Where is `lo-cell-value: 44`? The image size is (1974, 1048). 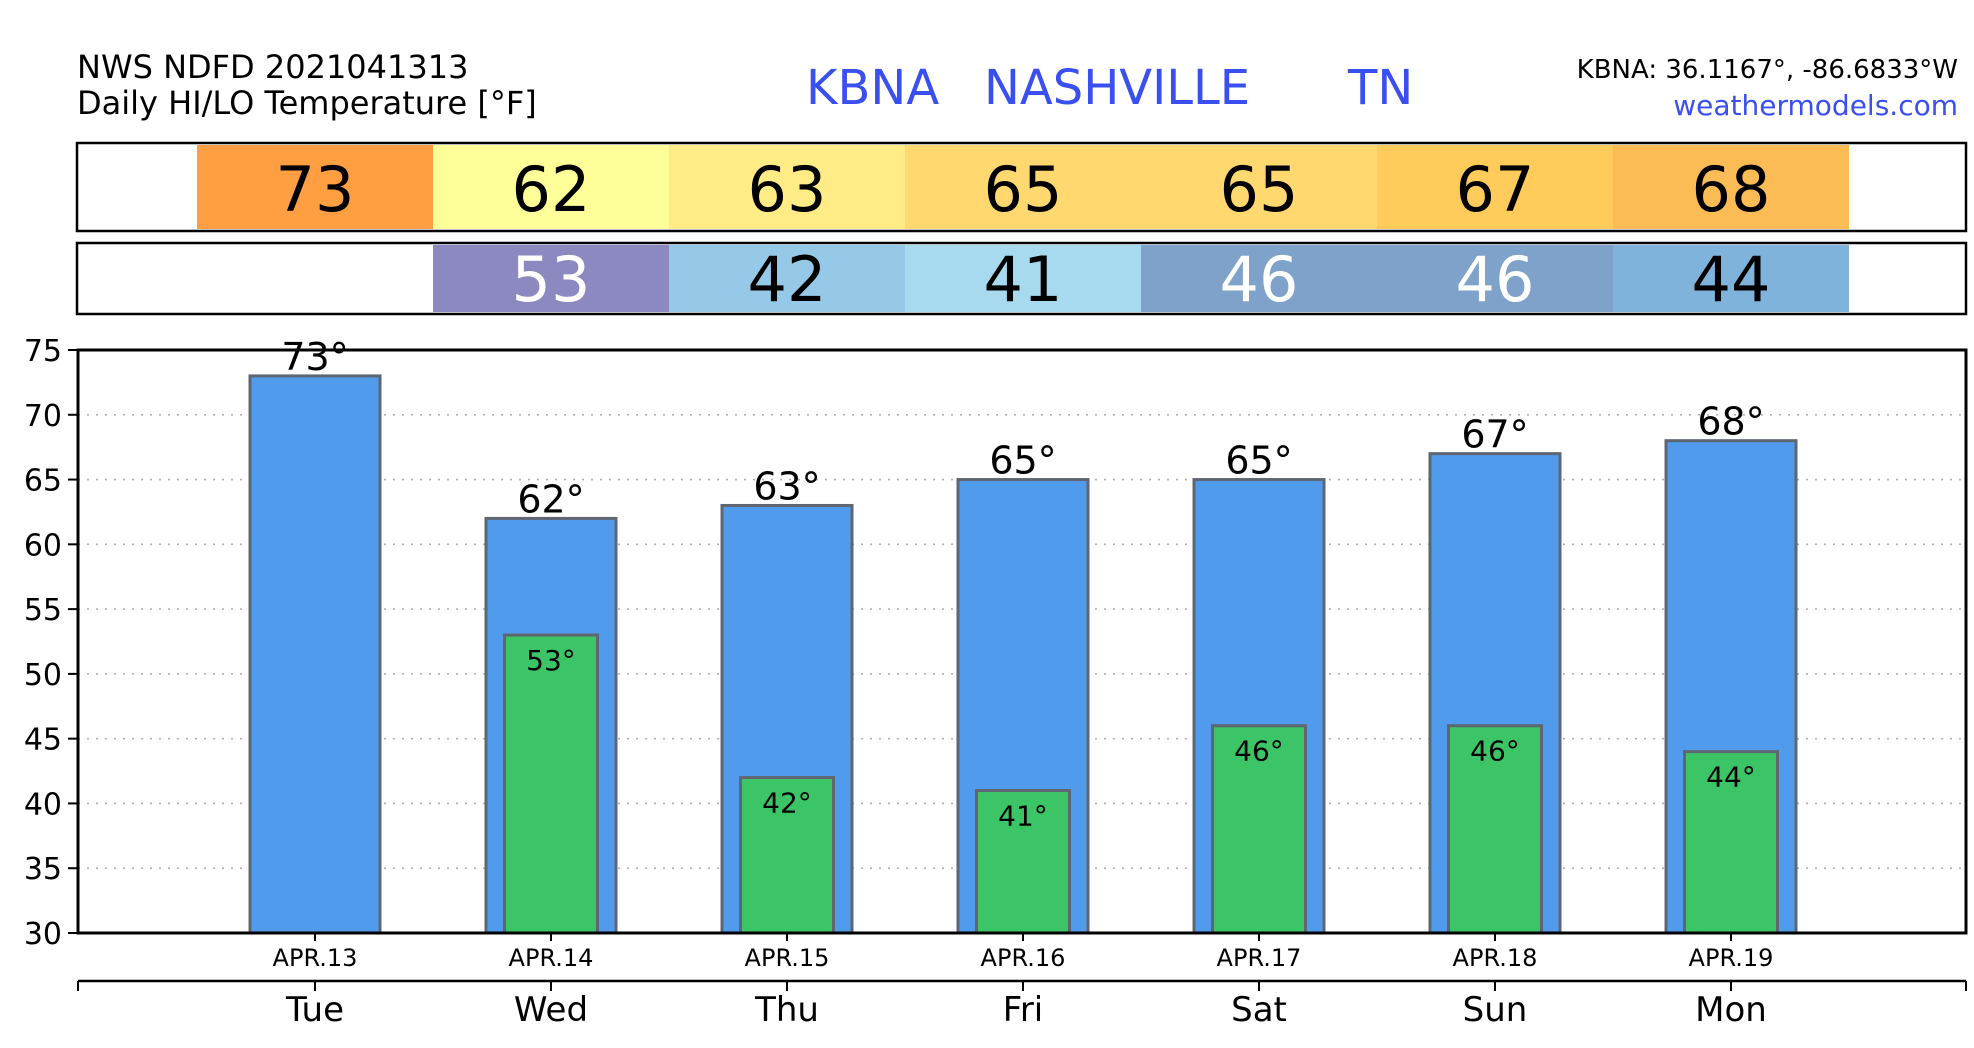 lo-cell-value: 44 is located at coordinates (1731, 279).